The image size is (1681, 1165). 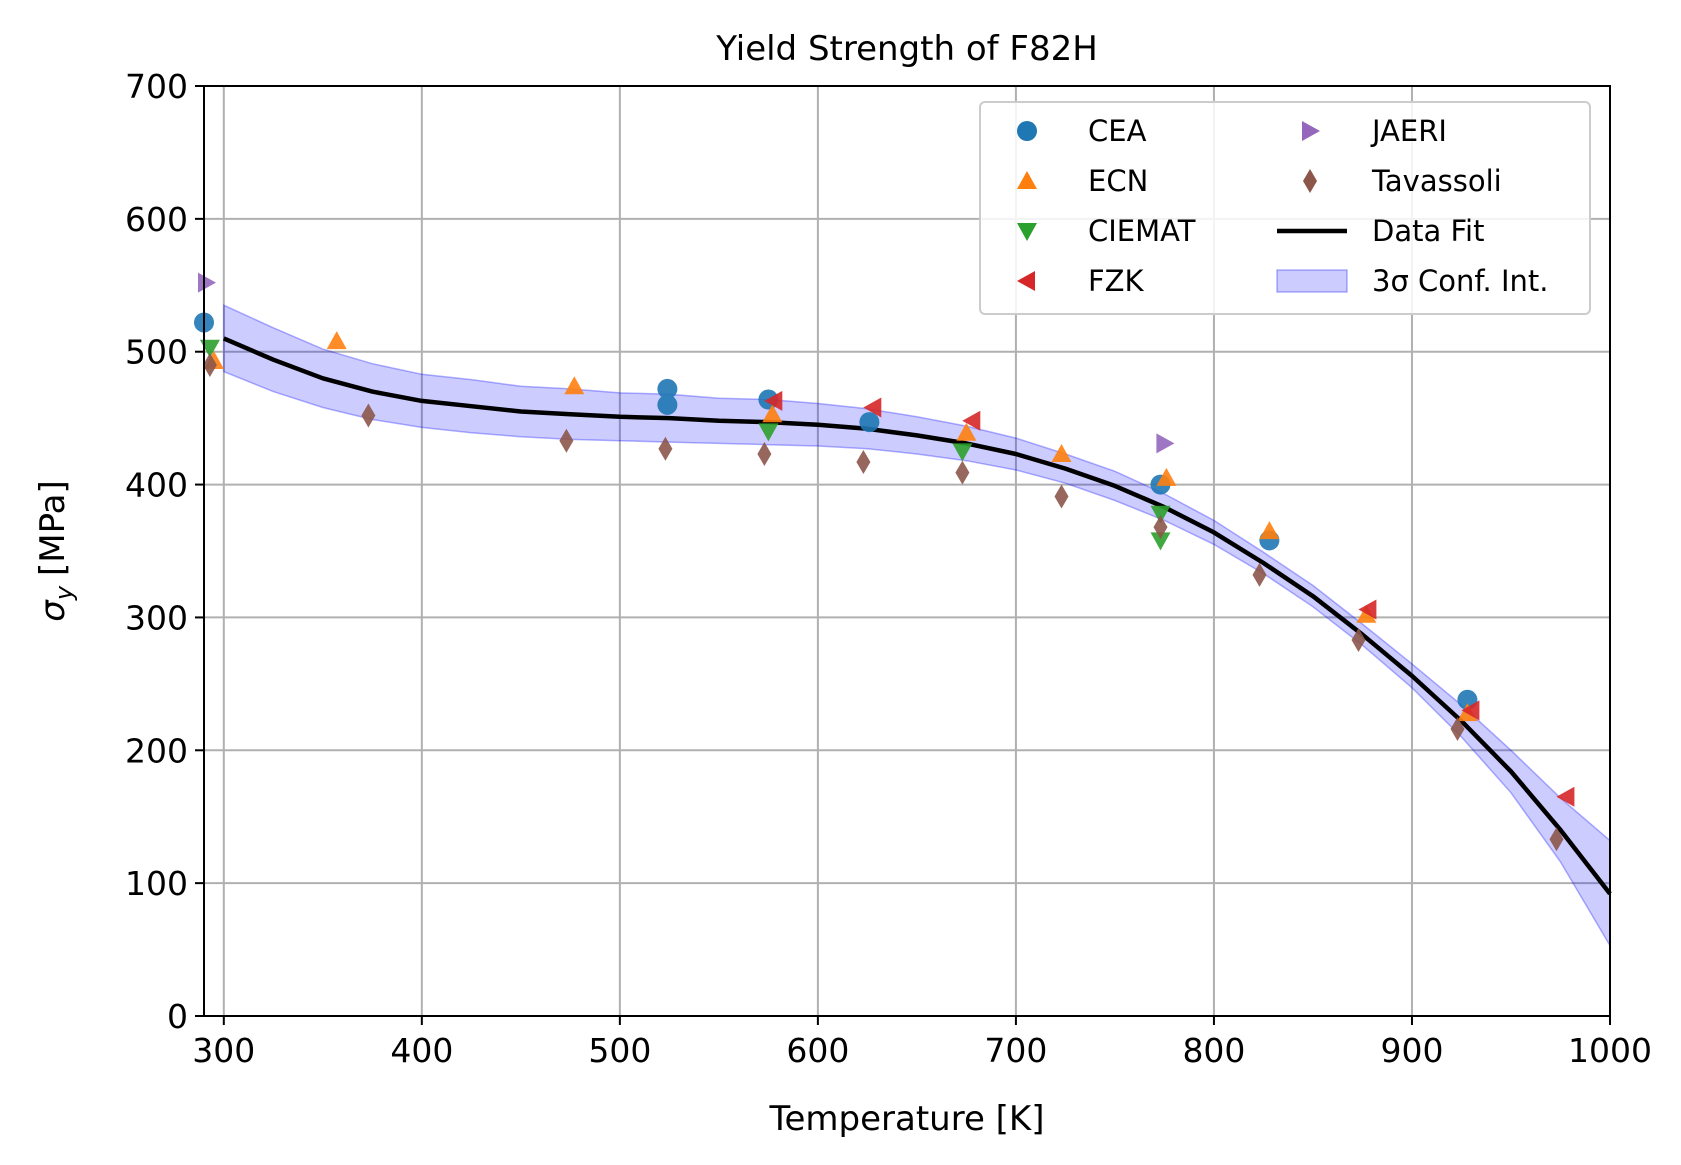 What do you see at coordinates (156, 86) in the screenshot?
I see `y-tick-label: 700` at bounding box center [156, 86].